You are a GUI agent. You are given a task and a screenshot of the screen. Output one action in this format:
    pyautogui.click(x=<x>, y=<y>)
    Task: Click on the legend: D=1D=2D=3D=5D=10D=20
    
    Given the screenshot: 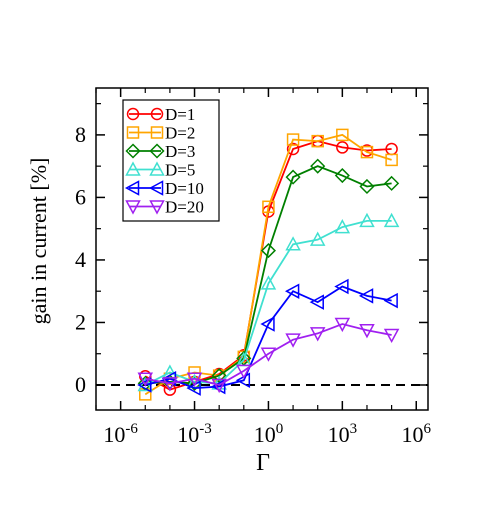 What is the action you would take?
    pyautogui.click(x=171, y=160)
    